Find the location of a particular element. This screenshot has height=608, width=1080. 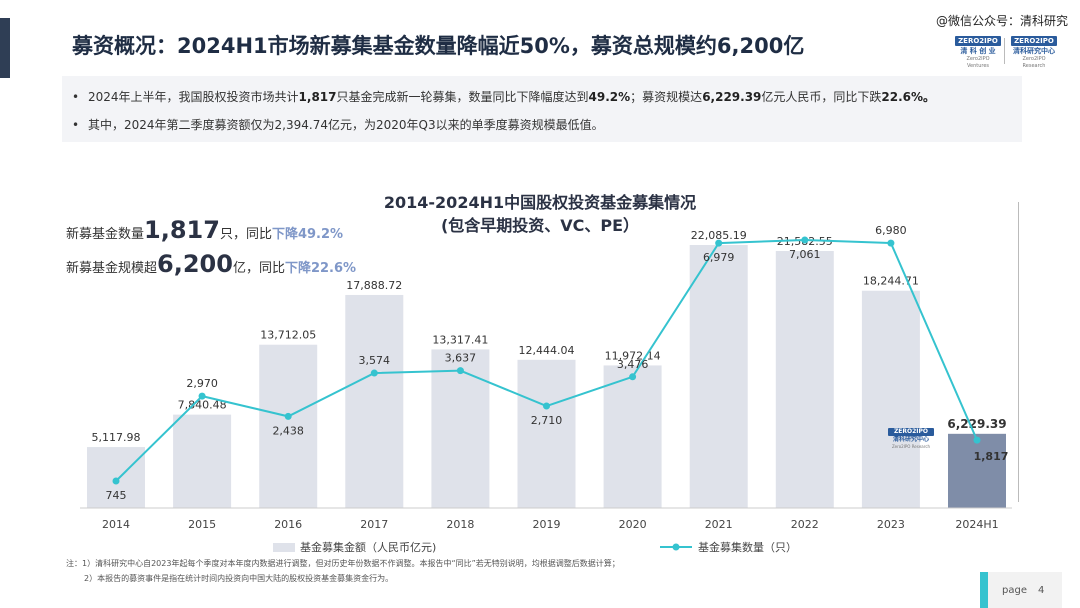

count-point-2022 is located at coordinates (805, 240).